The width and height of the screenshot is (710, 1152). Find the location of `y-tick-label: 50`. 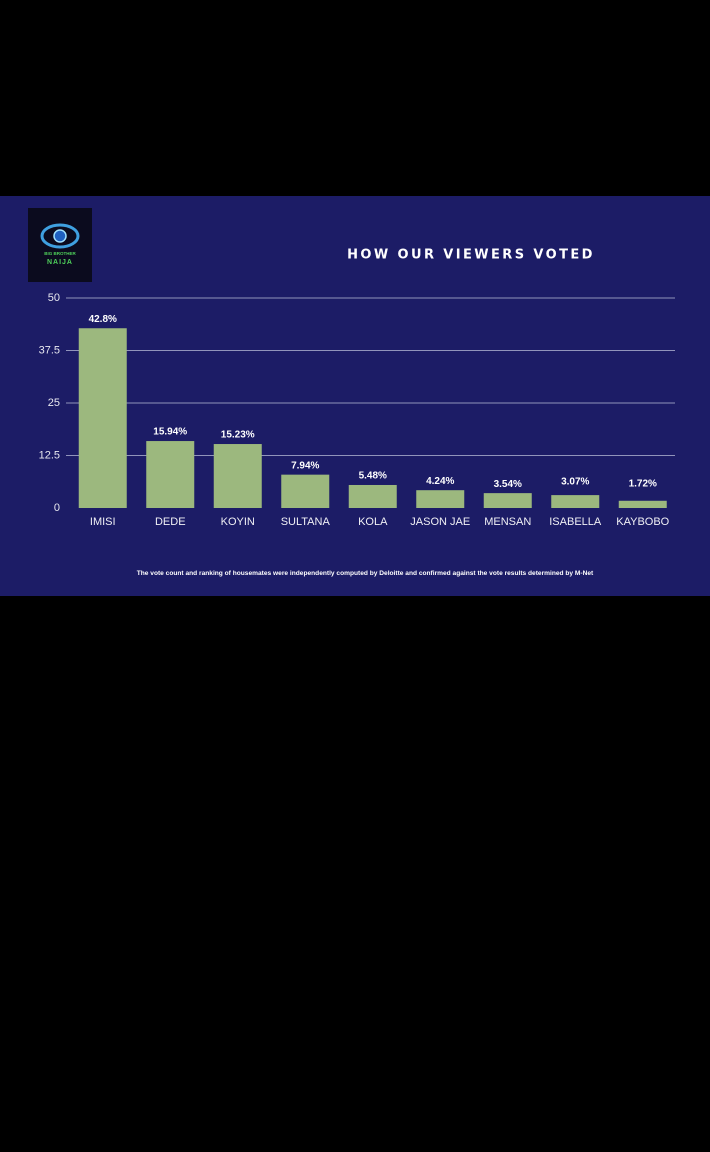

y-tick-label: 50 is located at coordinates (54, 298).